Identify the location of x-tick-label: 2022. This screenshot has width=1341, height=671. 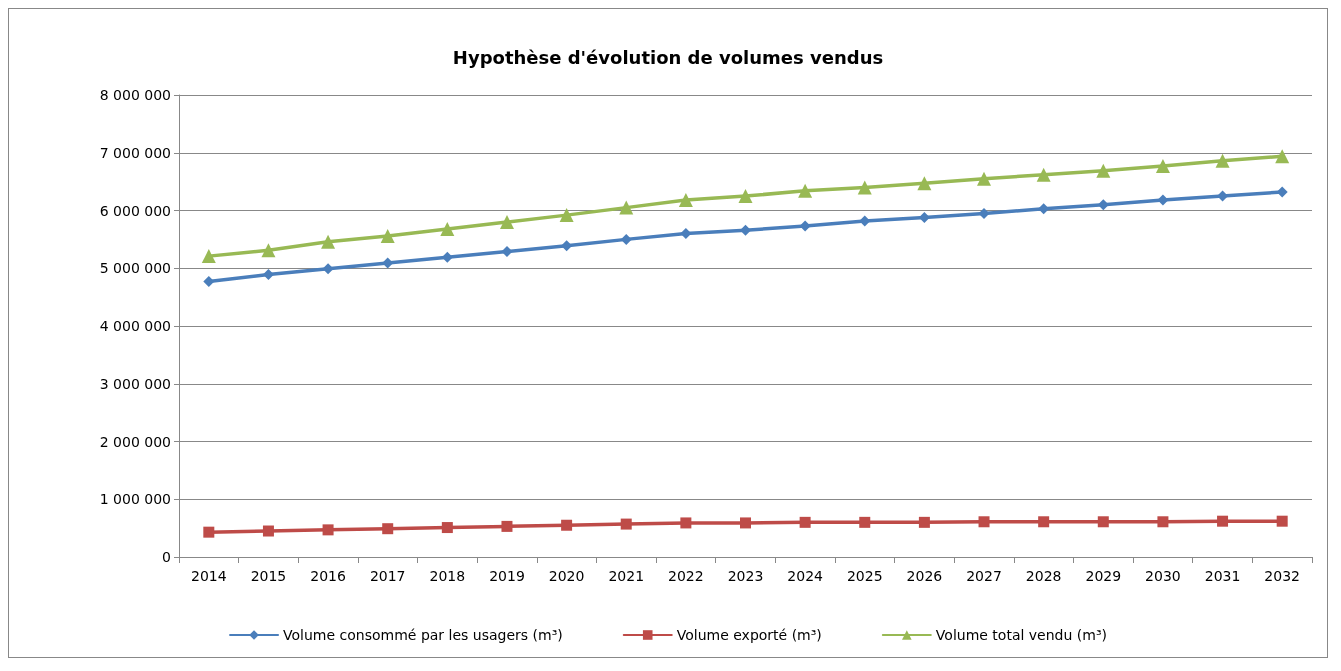
(686, 576).